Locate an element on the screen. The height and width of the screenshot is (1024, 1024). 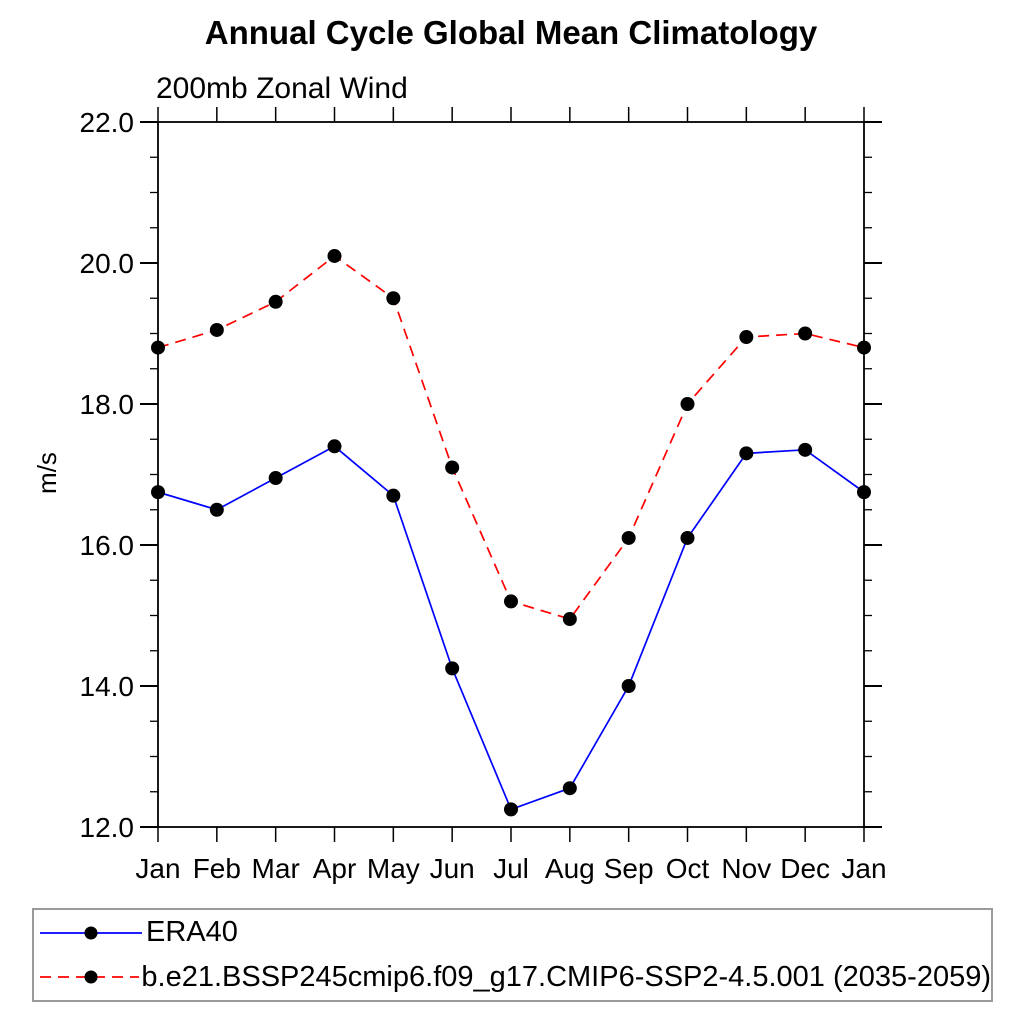
y-tick-label: 12.0 is located at coordinates (107, 827).